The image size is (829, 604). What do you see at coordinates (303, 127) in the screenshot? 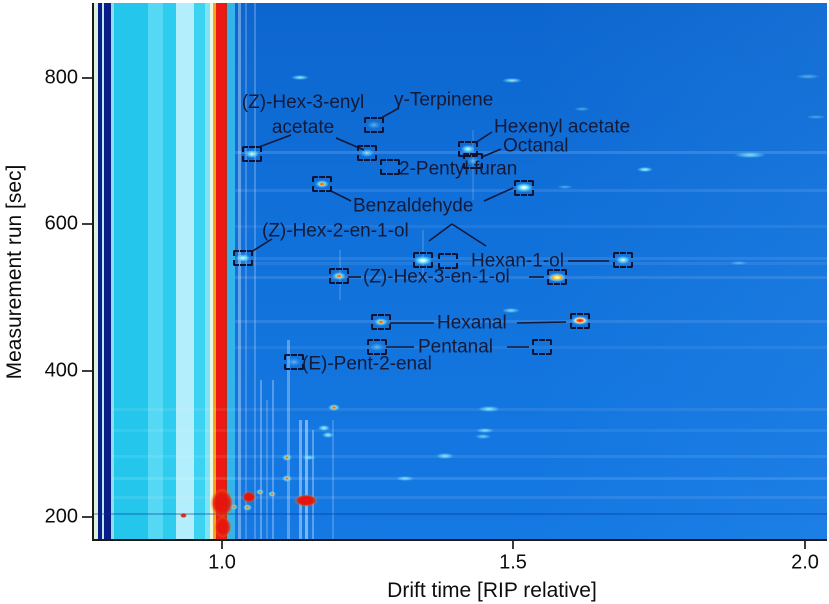
I see `compound-label-line: acetate` at bounding box center [303, 127].